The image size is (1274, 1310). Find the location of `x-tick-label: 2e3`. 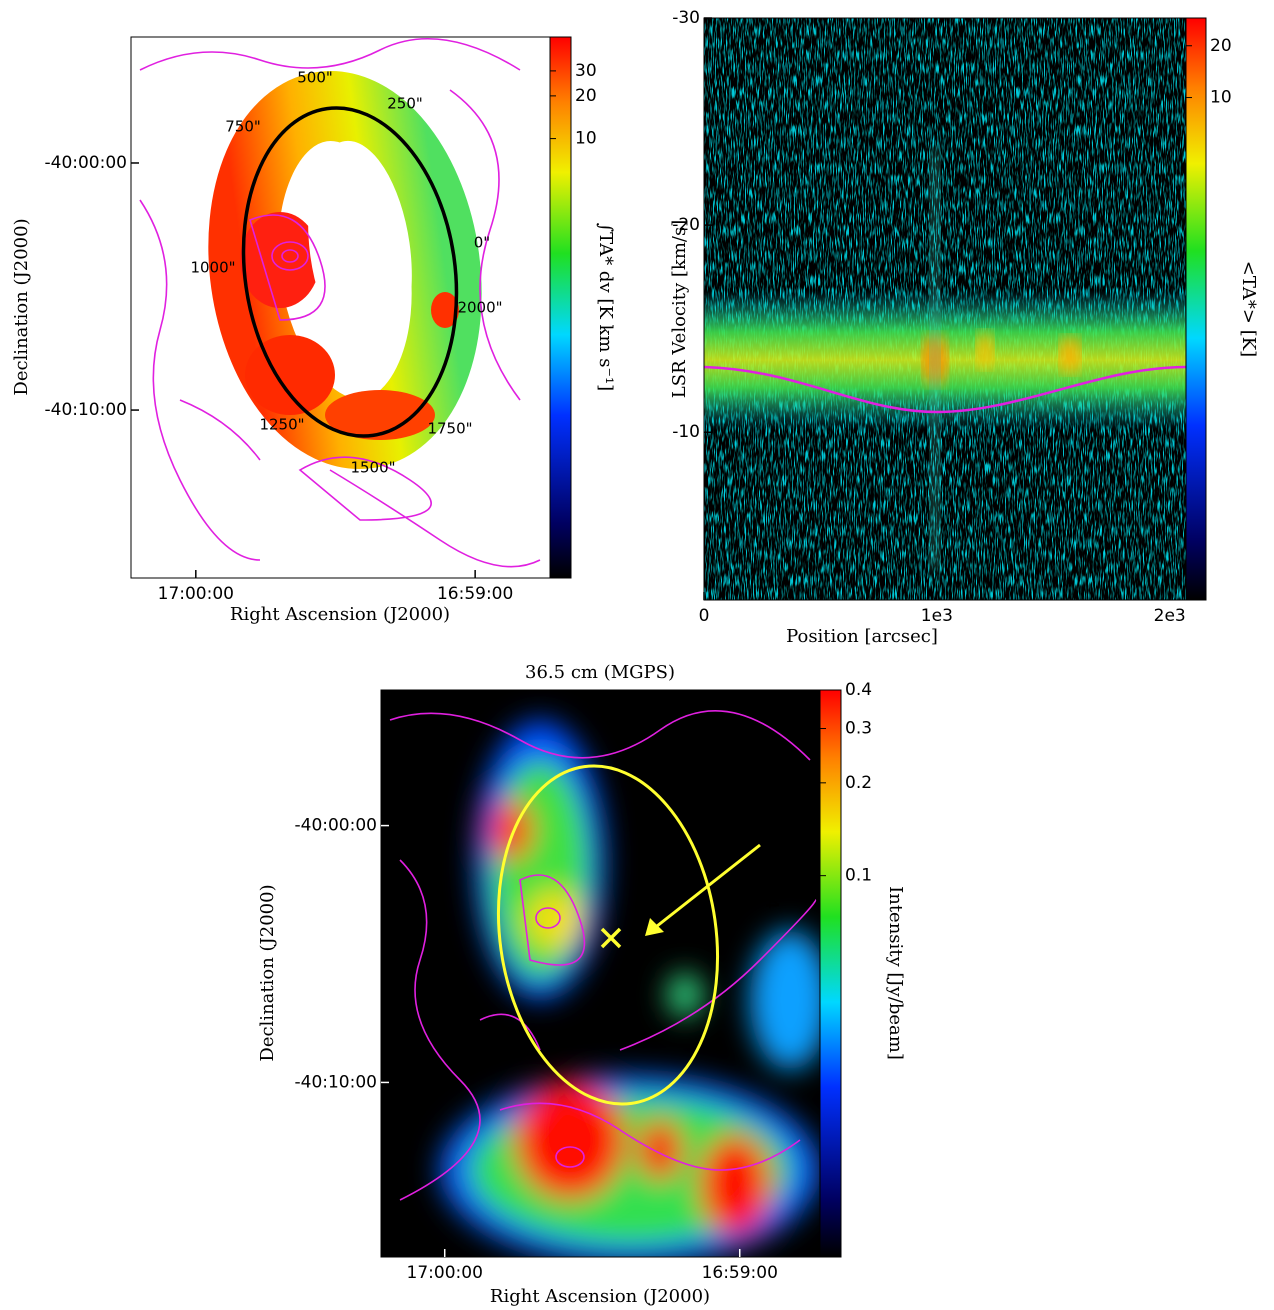

x-tick-label: 2e3 is located at coordinates (1170, 616).